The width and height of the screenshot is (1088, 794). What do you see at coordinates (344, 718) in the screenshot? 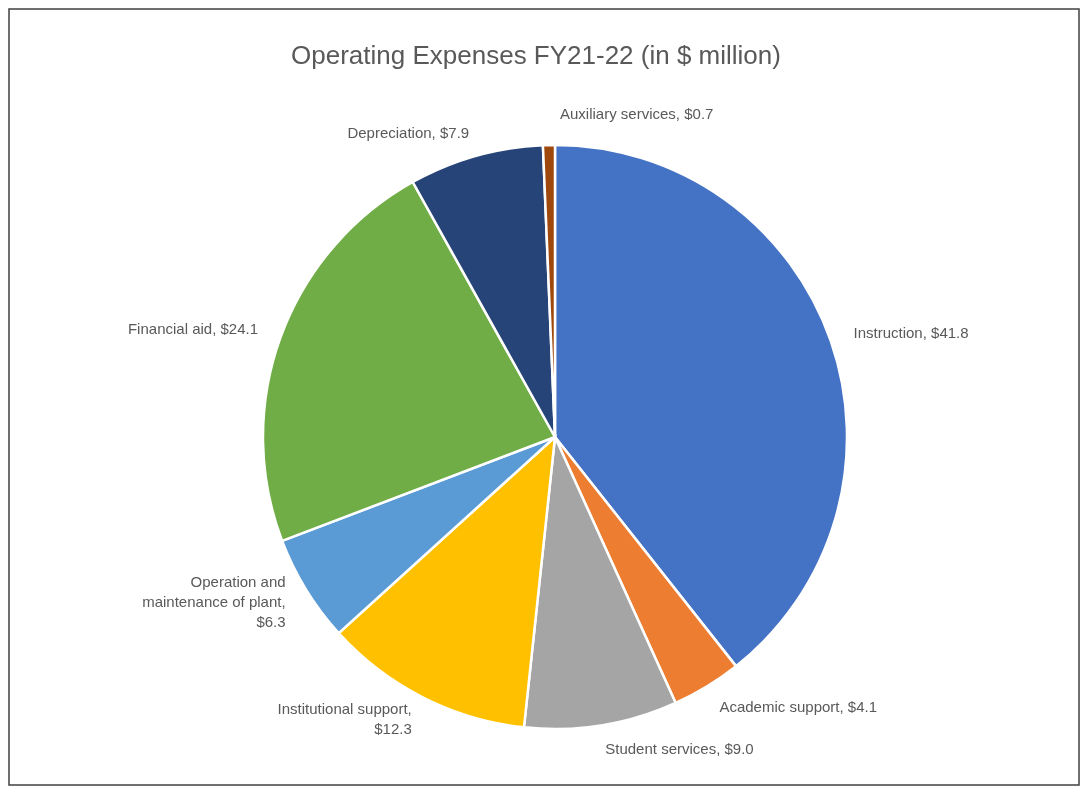
I see `slice-label: Institutional support, $12.3` at bounding box center [344, 718].